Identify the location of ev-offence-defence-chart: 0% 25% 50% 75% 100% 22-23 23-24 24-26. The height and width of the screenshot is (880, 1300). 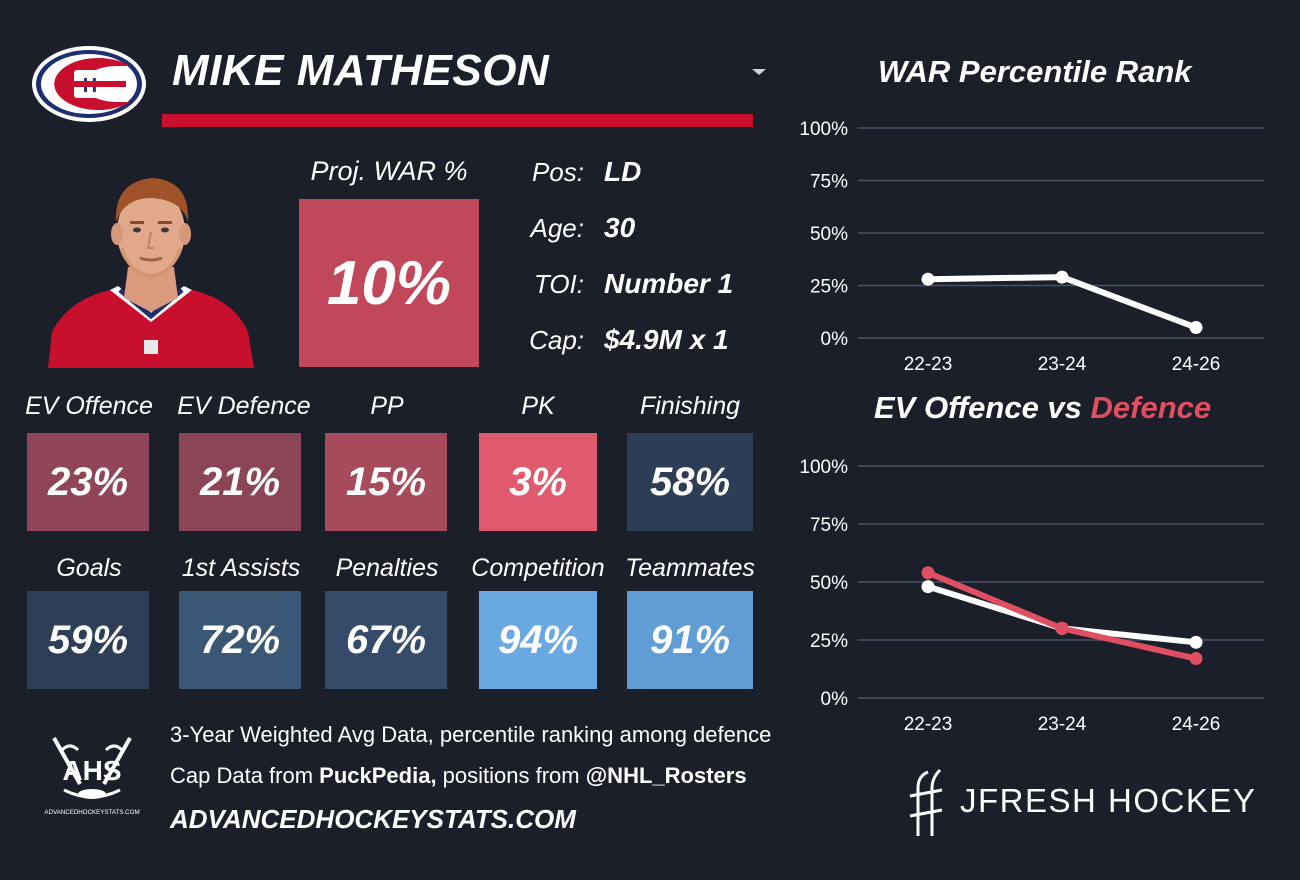
(1031, 596).